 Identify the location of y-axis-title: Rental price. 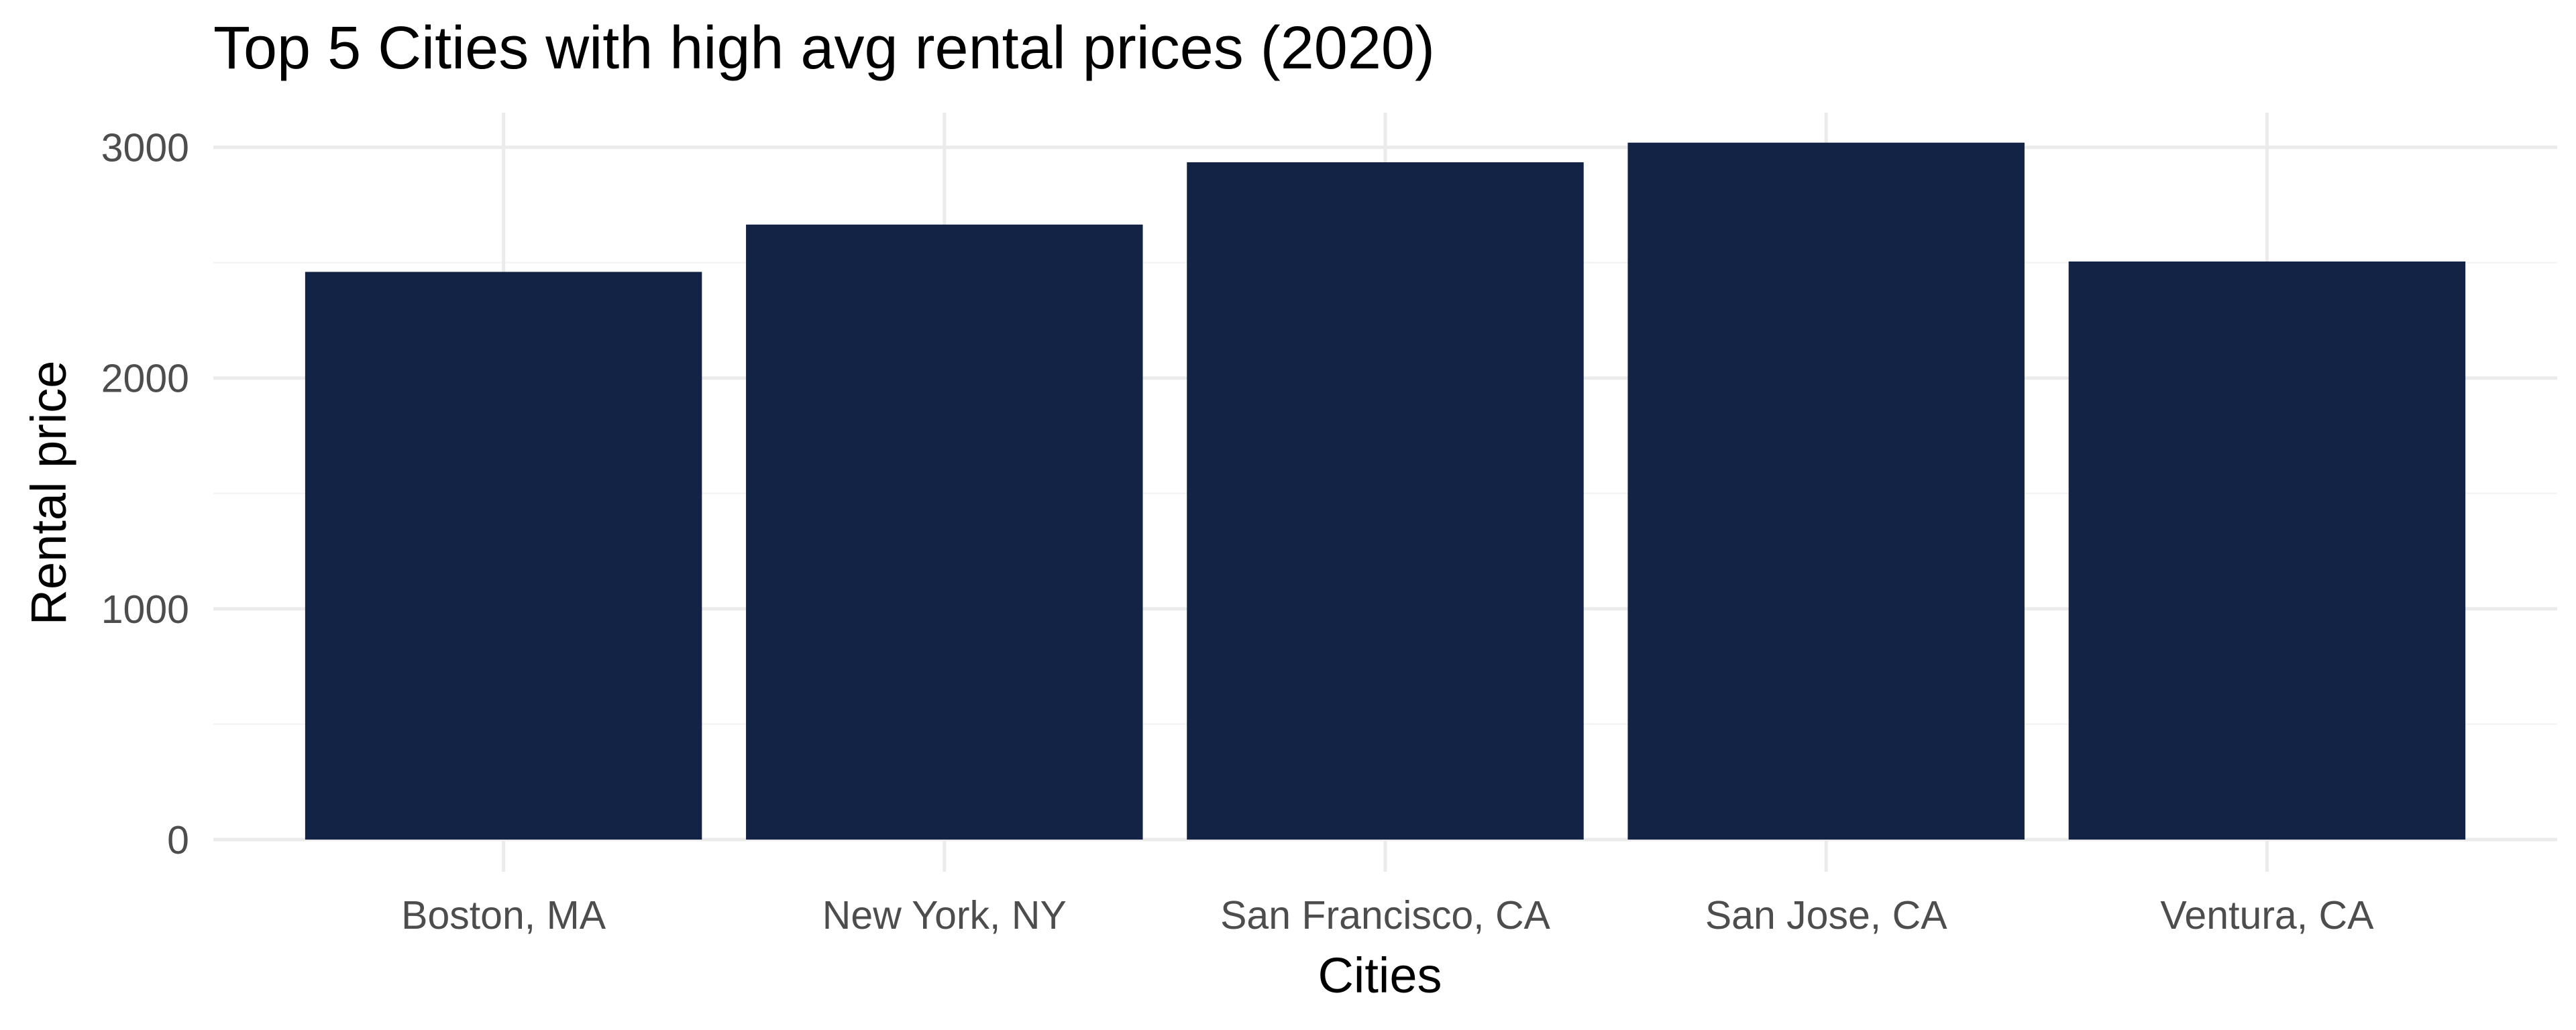
(48, 493).